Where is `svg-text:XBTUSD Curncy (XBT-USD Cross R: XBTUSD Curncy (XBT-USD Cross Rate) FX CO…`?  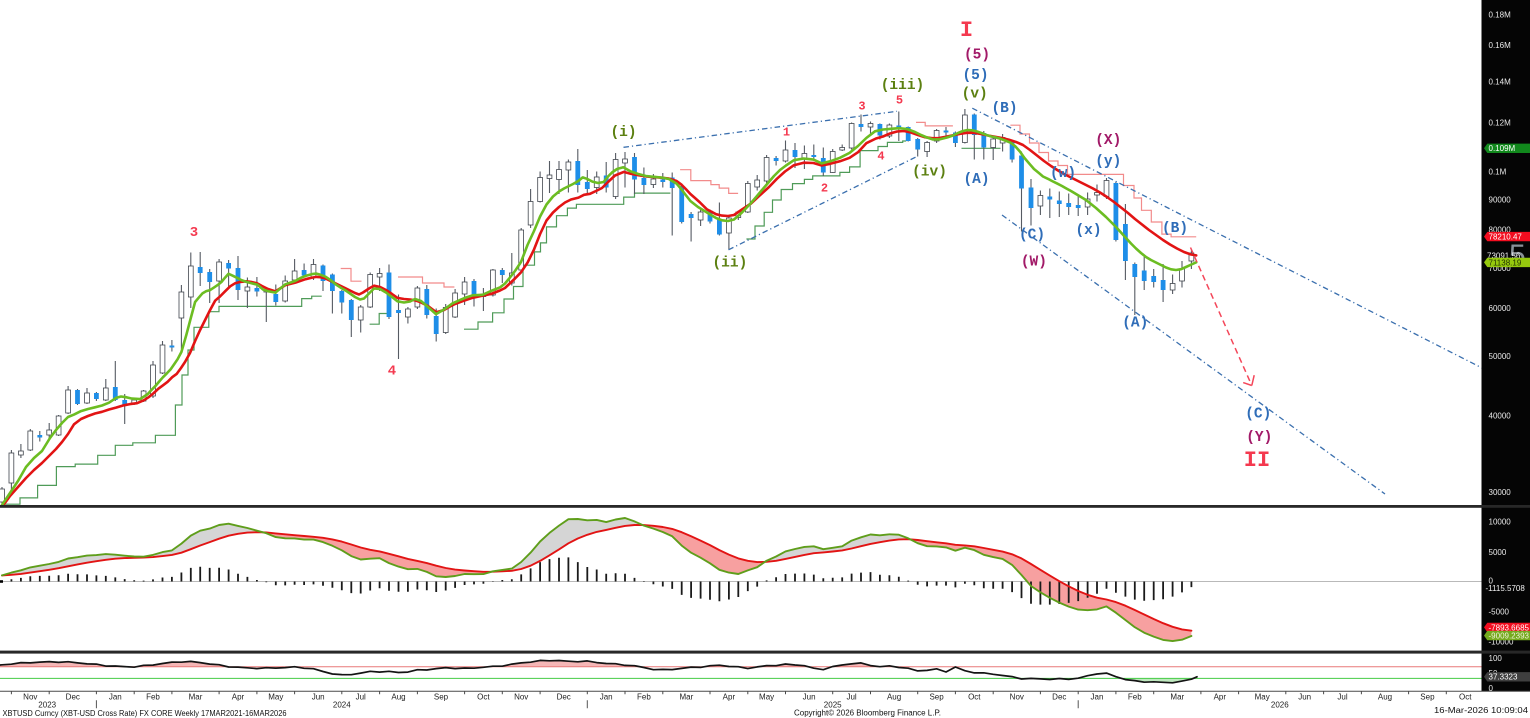
svg-text:XBTUSD Curncy (XBT-USD Cross R: XBTUSD Curncy (XBT-USD Cross Rate) FX CO… is located at coordinates (145, 713).